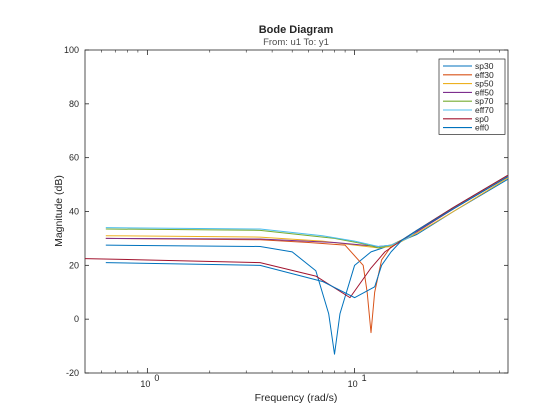  What do you see at coordinates (59, 211) in the screenshot?
I see `y-axis-label: Magnitude (dB)` at bounding box center [59, 211].